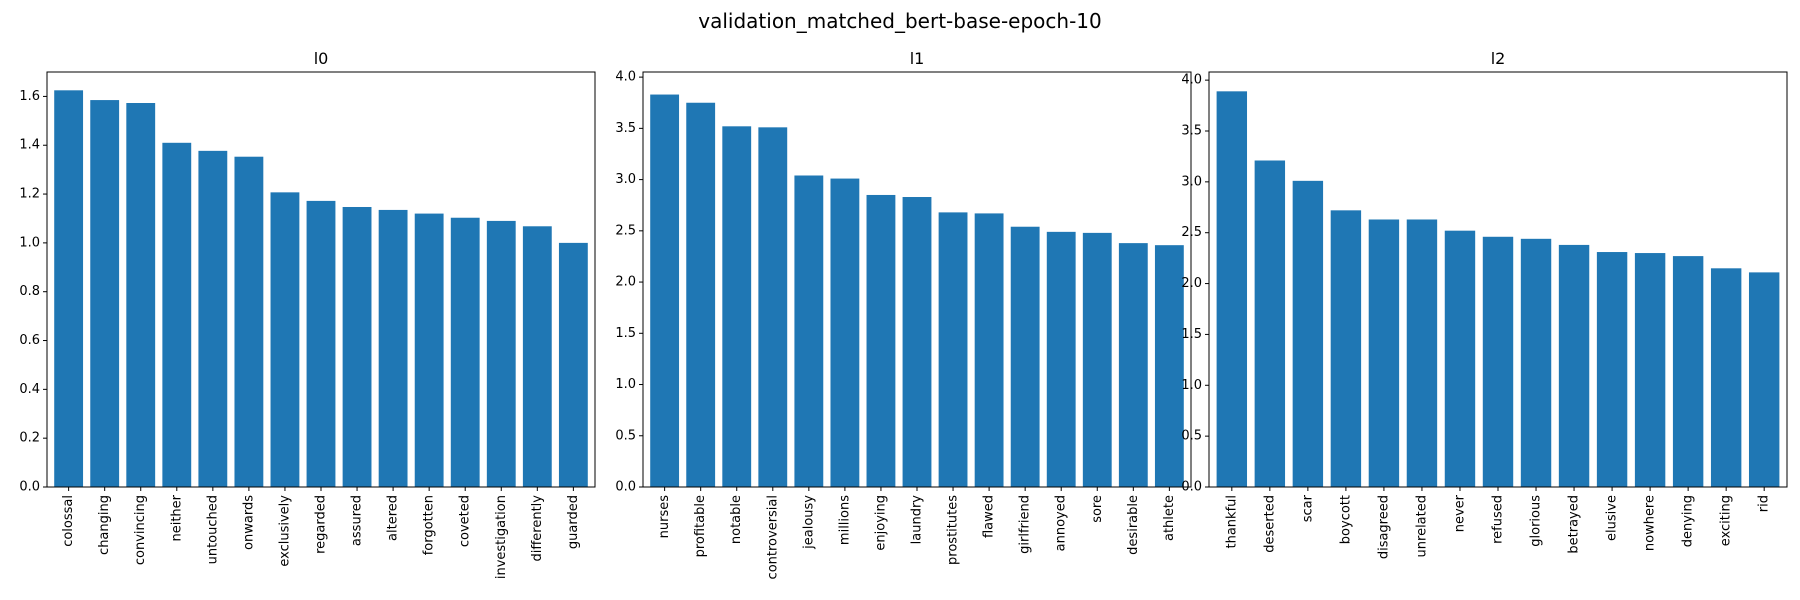 The width and height of the screenshot is (1800, 600). Describe the element at coordinates (1061, 523) in the screenshot. I see `x-tick-label: annoyed` at that location.